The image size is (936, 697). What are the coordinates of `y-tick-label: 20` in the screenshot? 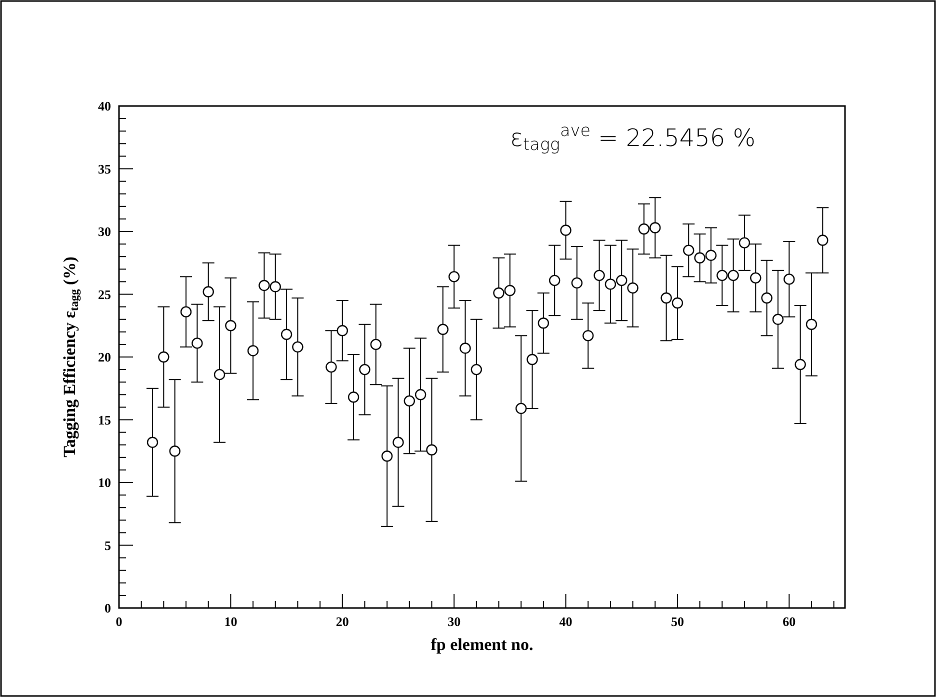 It's located at (104, 357).